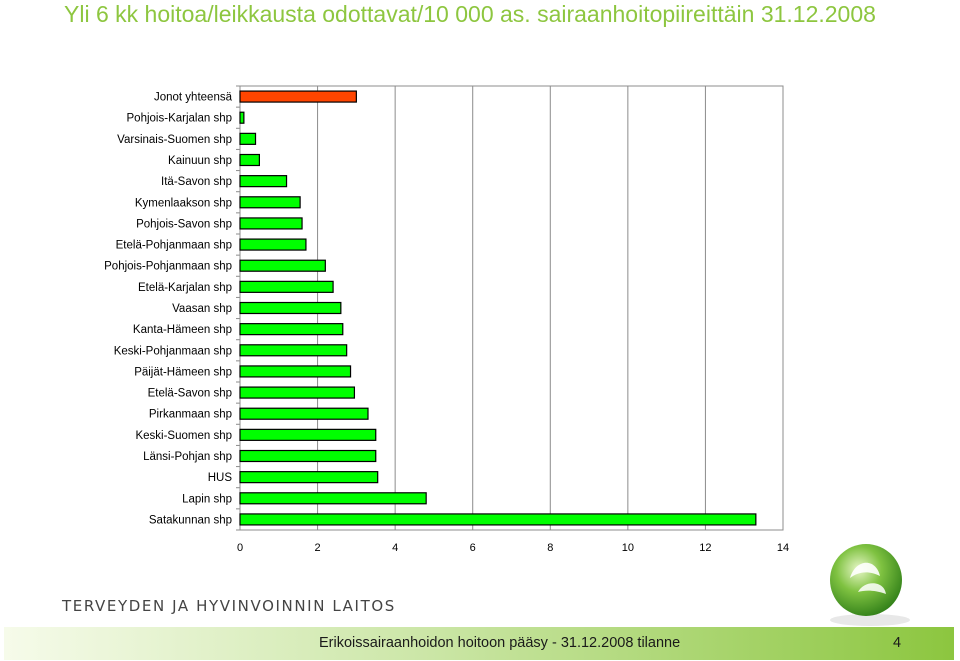  Describe the element at coordinates (179, 119) in the screenshot. I see `category-label: Pohjois-Karjalan shp` at that location.